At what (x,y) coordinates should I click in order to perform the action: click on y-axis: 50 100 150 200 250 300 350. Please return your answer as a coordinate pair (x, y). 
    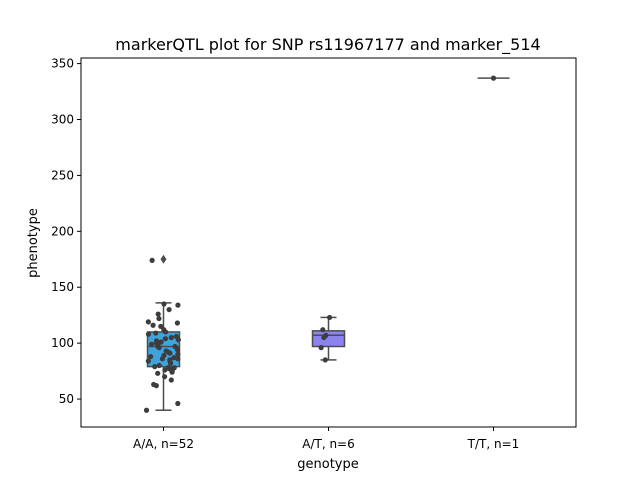
    Looking at the image, I should click on (66, 231).